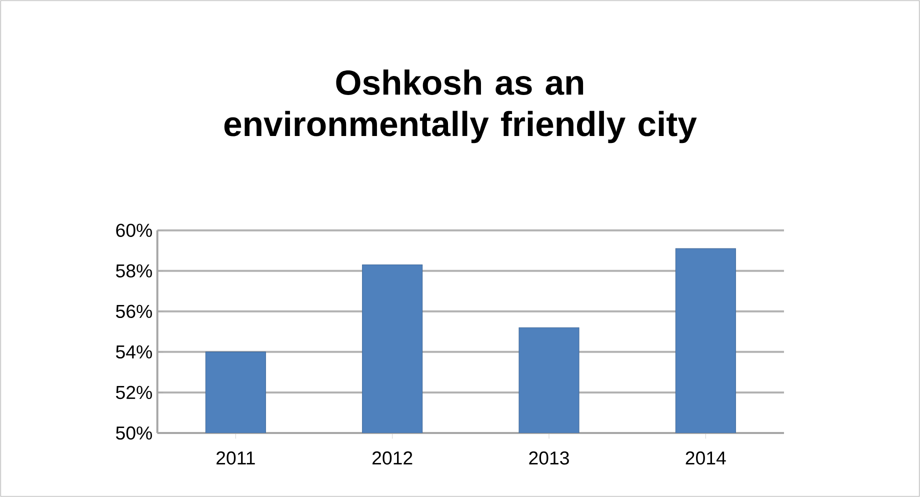 The image size is (920, 497). What do you see at coordinates (392, 458) in the screenshot?
I see `x-tick-label: 2012` at bounding box center [392, 458].